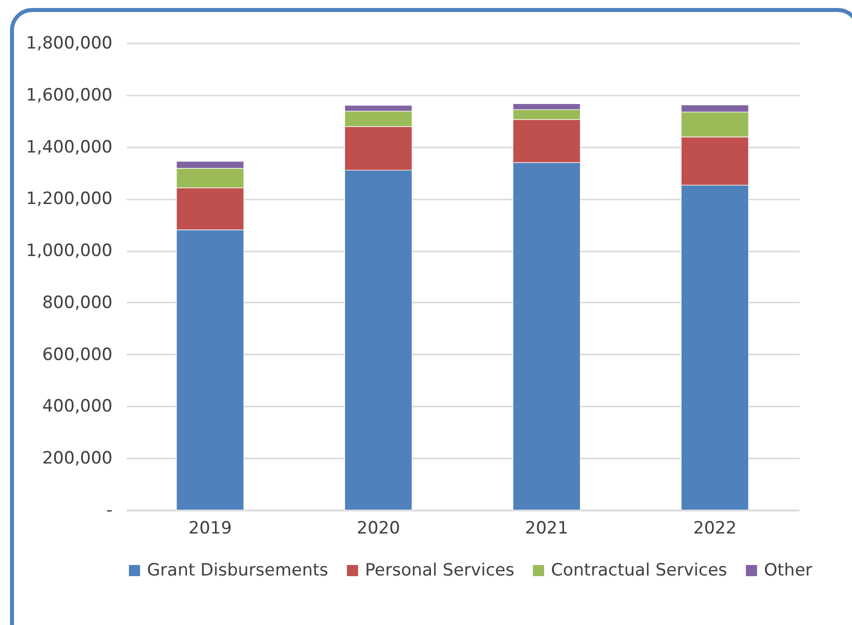 The height and width of the screenshot is (625, 852). I want to click on y-tick-label: 800,000, so click(77, 302).